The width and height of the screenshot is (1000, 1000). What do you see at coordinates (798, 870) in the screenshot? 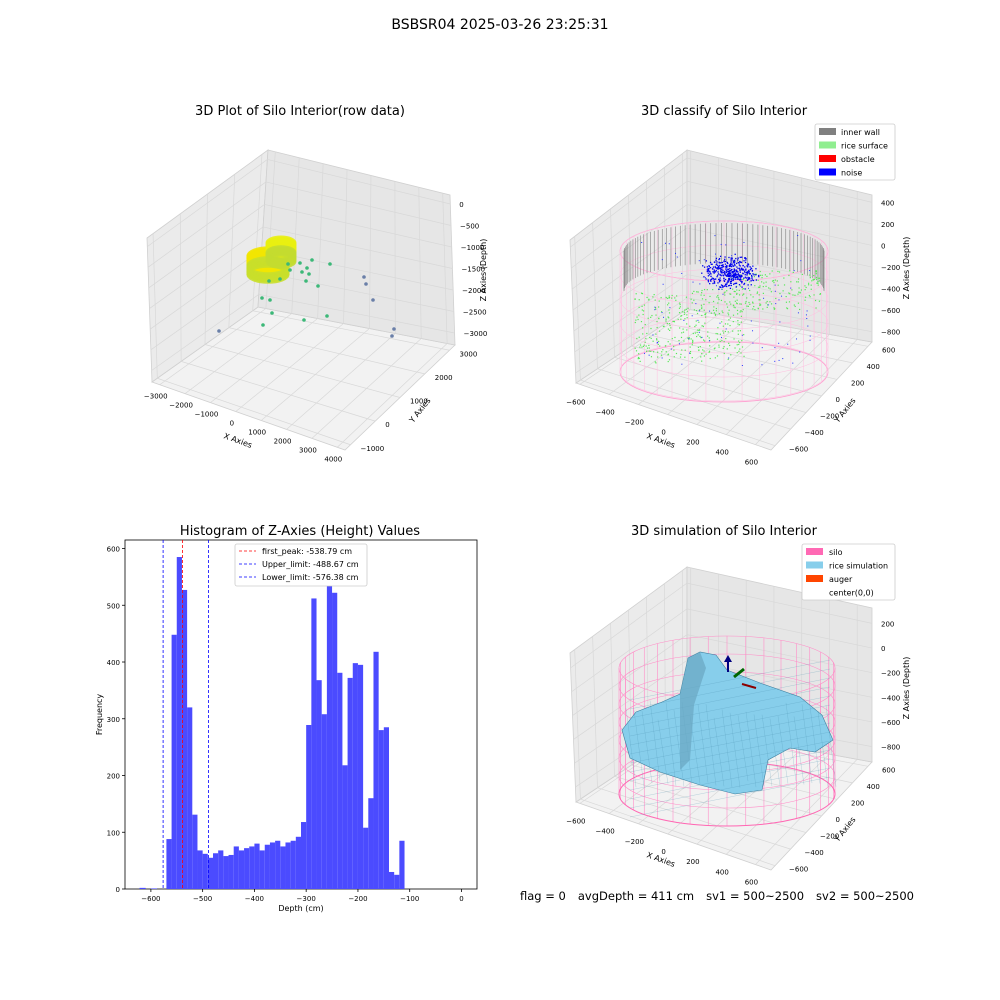
I see `p4-y-tick: −600` at bounding box center [798, 870].